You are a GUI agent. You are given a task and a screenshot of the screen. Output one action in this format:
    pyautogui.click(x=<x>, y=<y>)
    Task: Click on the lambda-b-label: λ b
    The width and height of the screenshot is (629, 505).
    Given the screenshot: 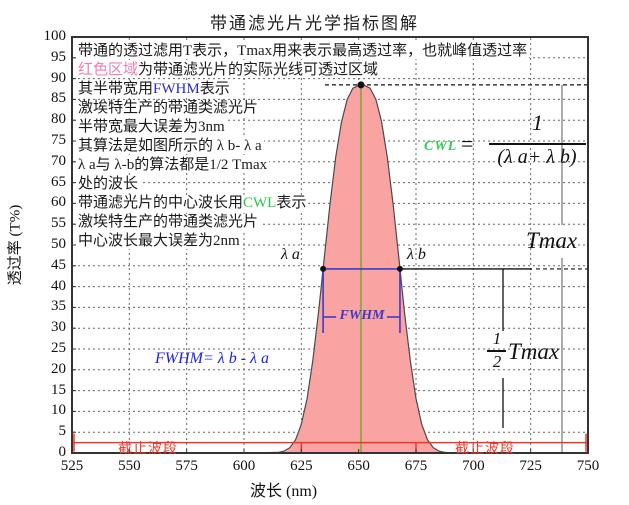 What is the action you would take?
    pyautogui.click(x=416, y=254)
    